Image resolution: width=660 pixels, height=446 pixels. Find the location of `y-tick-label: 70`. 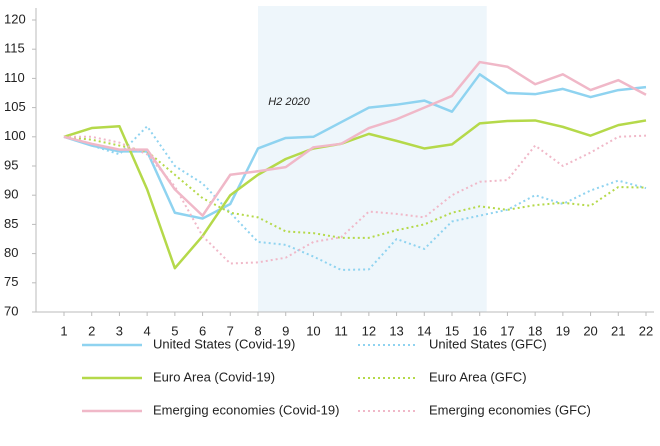

y-tick-label: 70 is located at coordinates (11, 310).